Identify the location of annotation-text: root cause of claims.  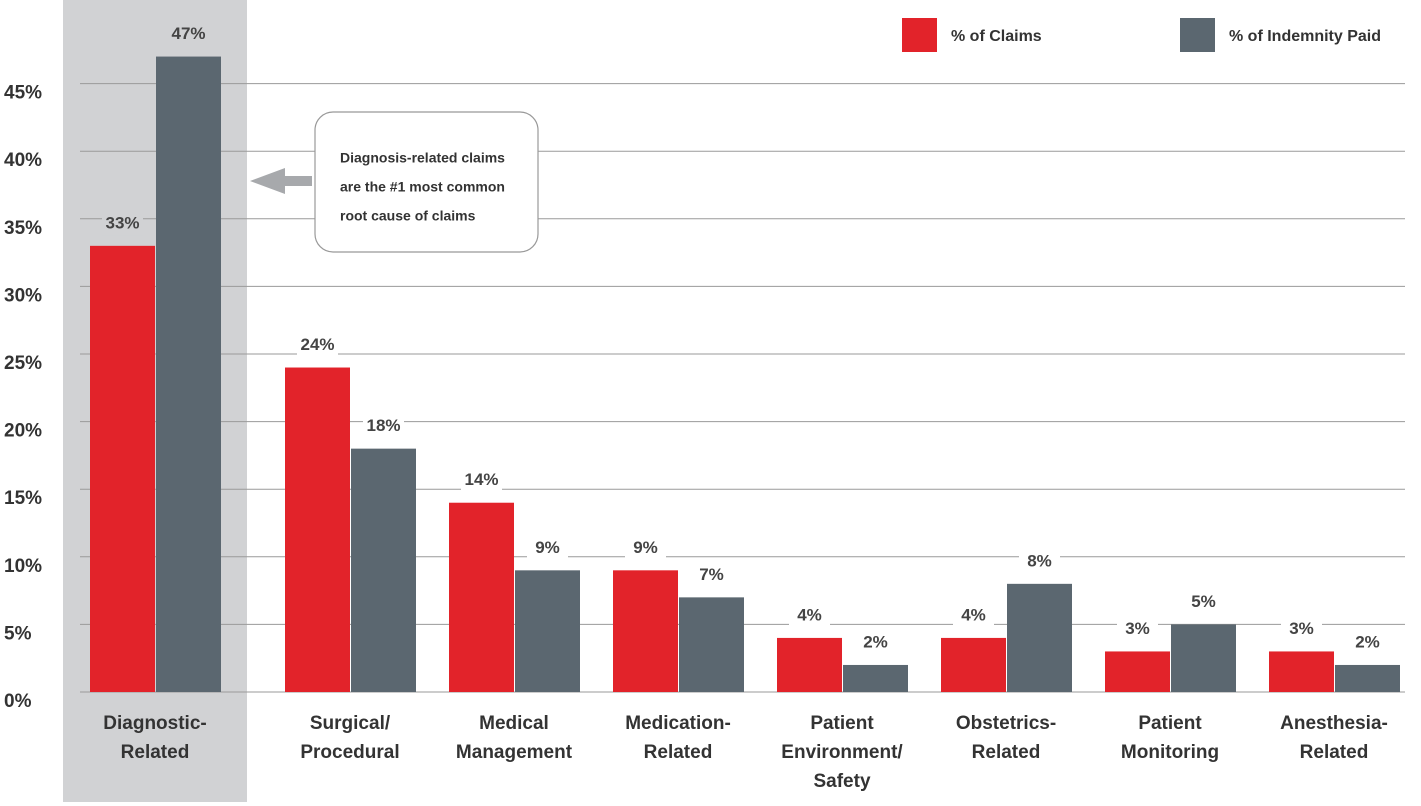
(408, 216).